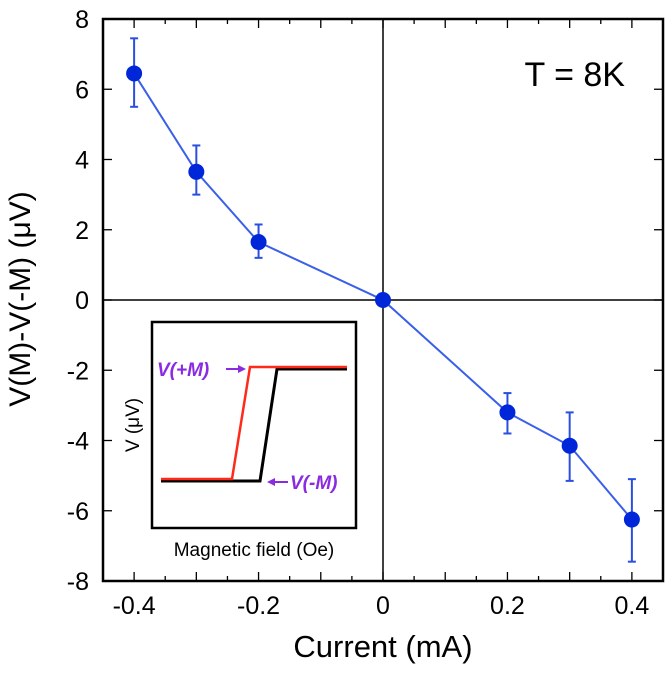 This screenshot has height=674, width=666. Describe the element at coordinates (82, 90) in the screenshot. I see `y-tick-label: 6` at that location.